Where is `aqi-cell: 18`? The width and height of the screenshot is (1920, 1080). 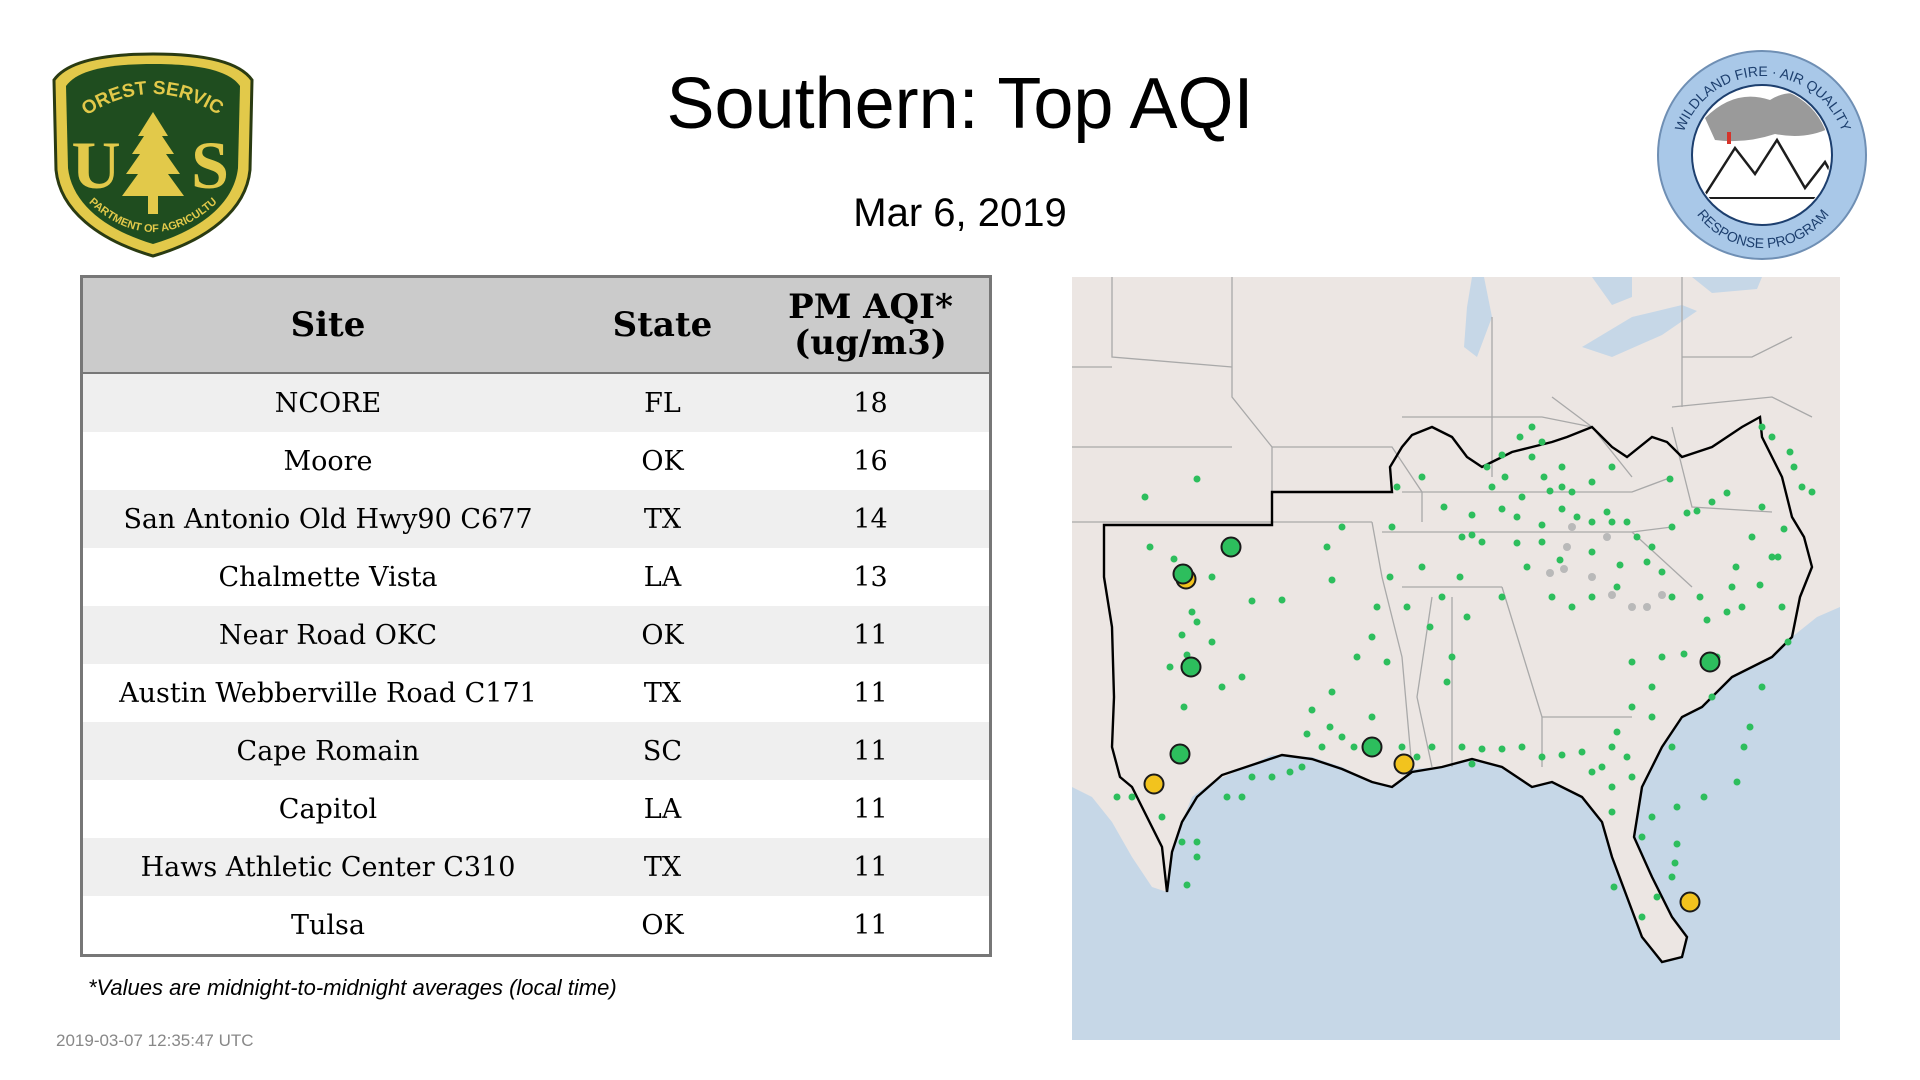
aqi-cell: 18 is located at coordinates (871, 402).